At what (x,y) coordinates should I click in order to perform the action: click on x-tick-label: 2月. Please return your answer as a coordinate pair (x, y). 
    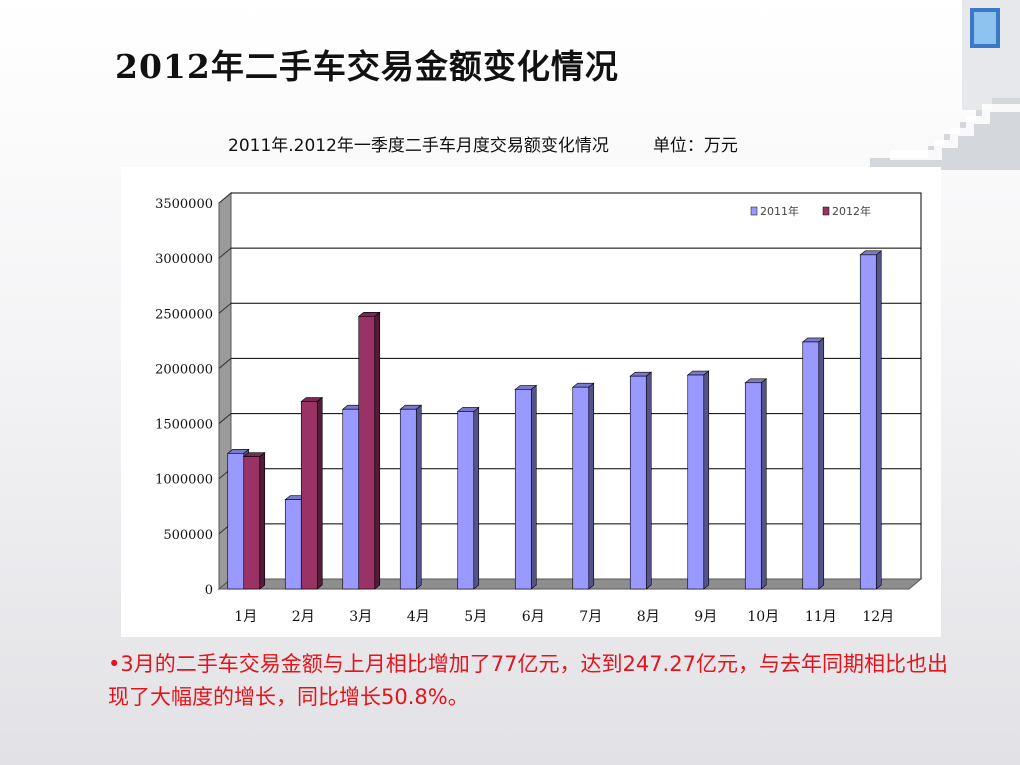
    Looking at the image, I should click on (303, 617).